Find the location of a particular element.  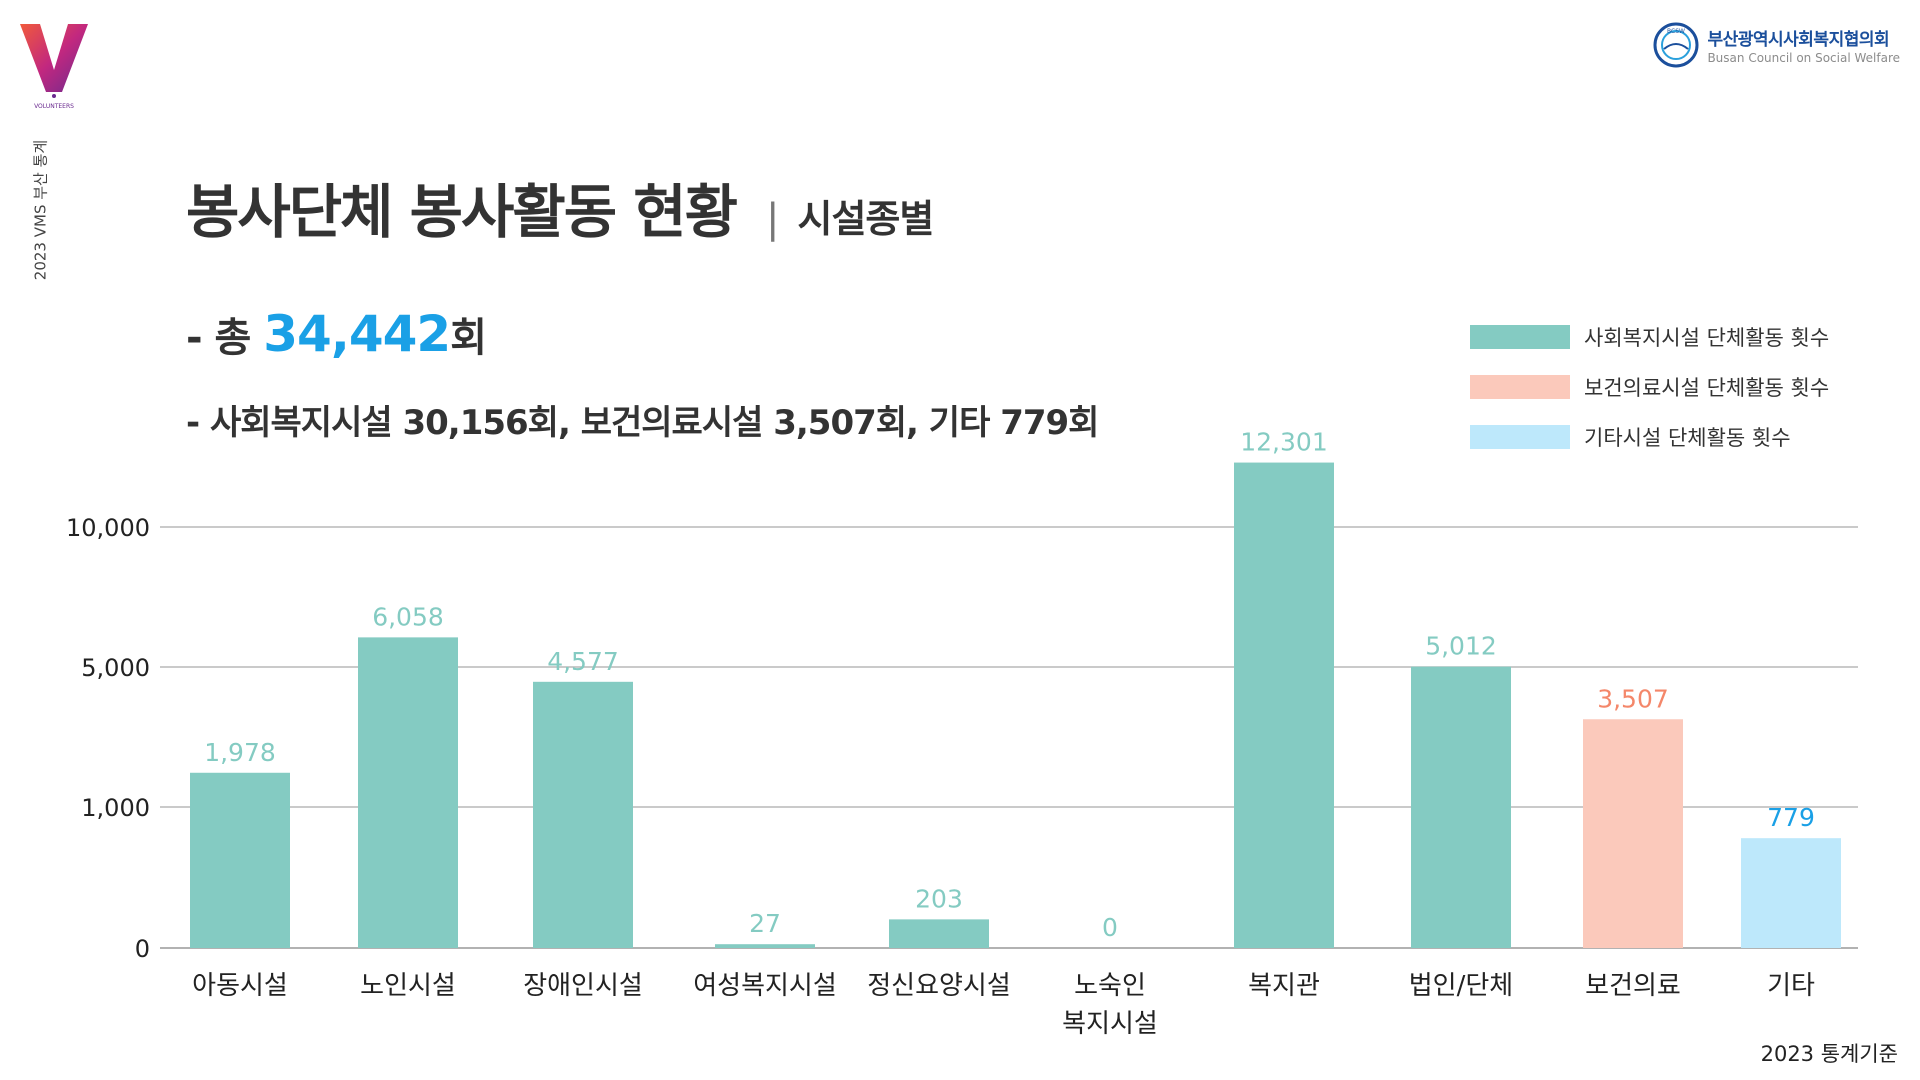

data-label: 4,577 is located at coordinates (583, 661).